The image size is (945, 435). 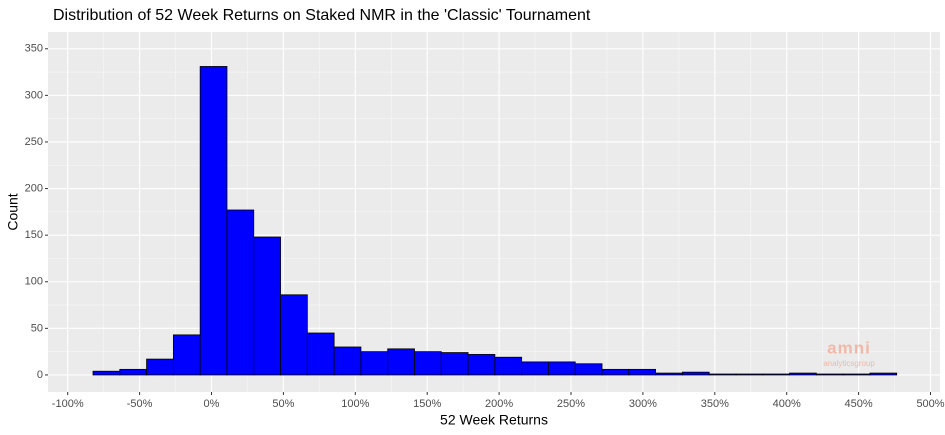 I want to click on x-tick-label: 50%, so click(x=283, y=404).